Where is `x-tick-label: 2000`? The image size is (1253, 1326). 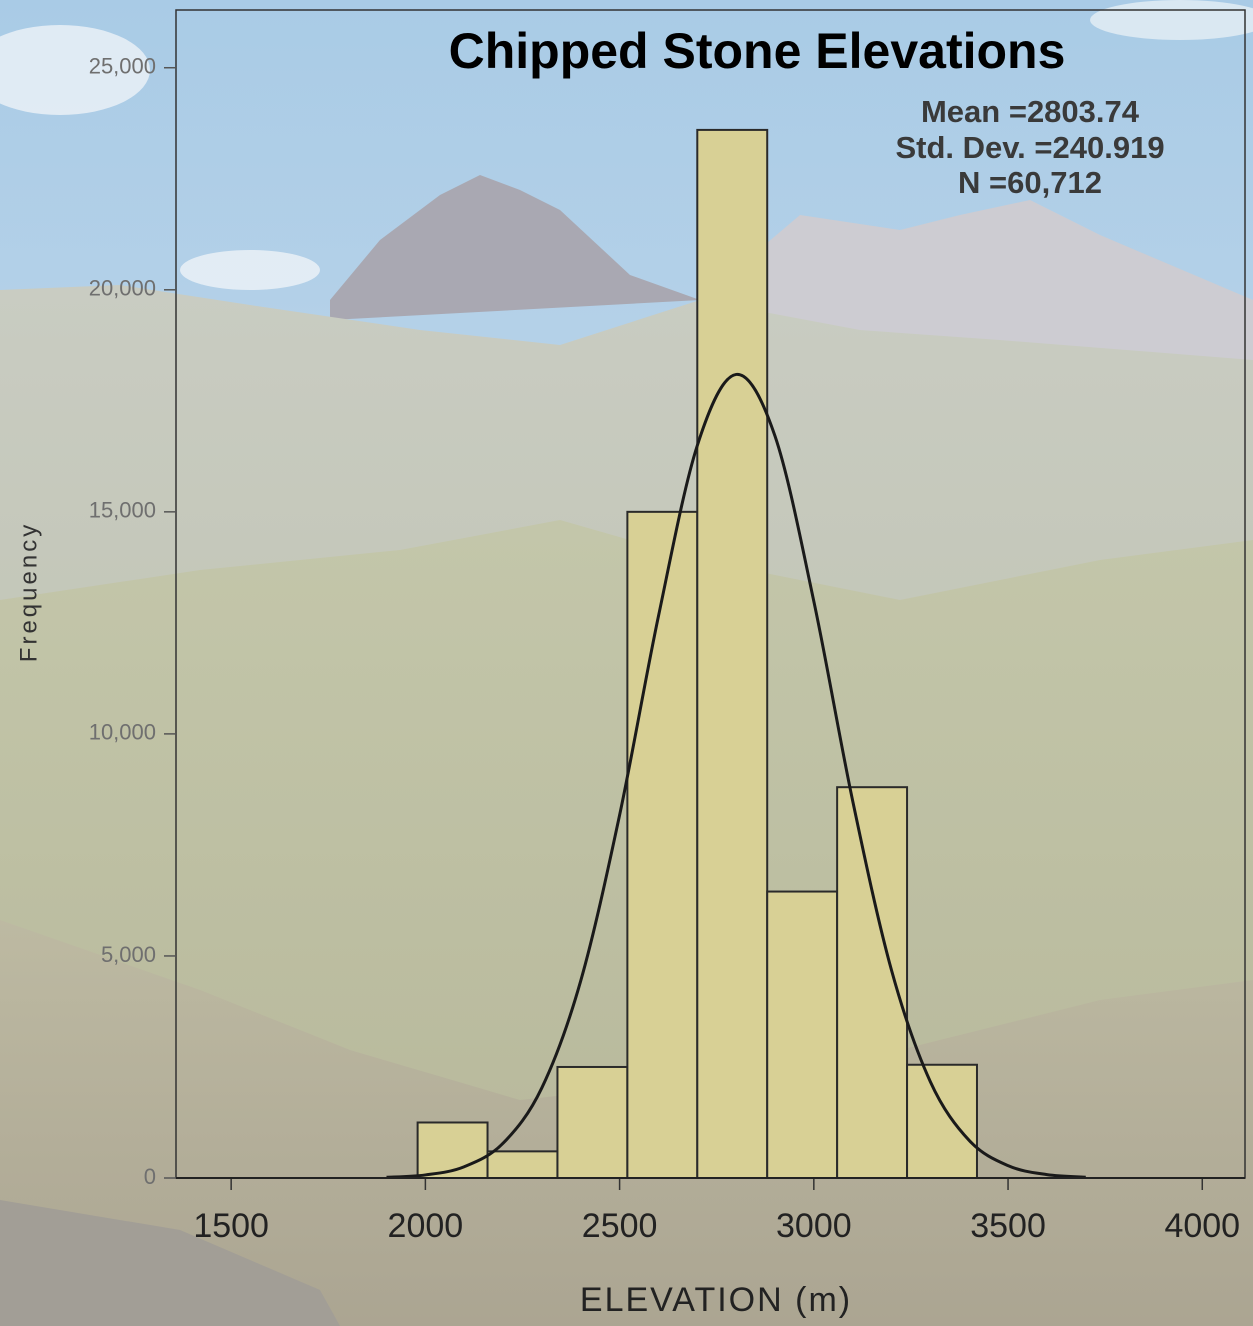
x-tick-label: 2000 is located at coordinates (426, 1226).